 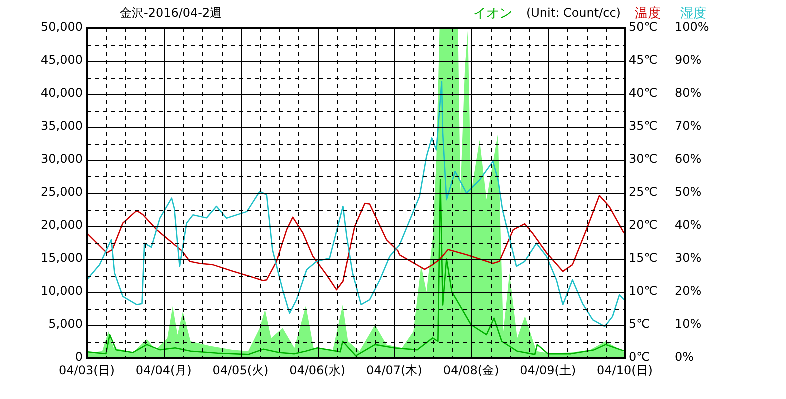 I want to click on y2-tick-label: 45℃, so click(x=643, y=60).